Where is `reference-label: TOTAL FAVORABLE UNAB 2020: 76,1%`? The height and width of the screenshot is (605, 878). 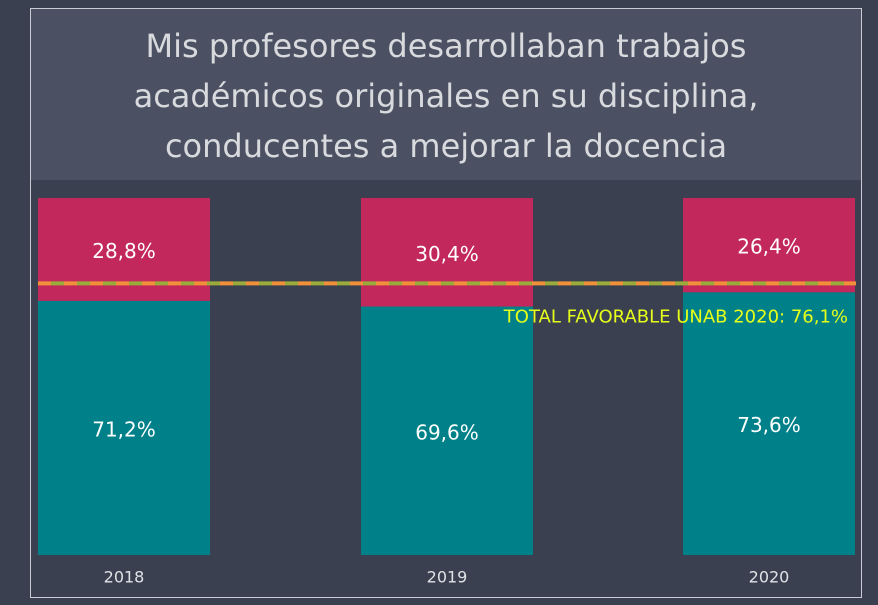 reference-label: TOTAL FAVORABLE UNAB 2020: 76,1% is located at coordinates (675, 316).